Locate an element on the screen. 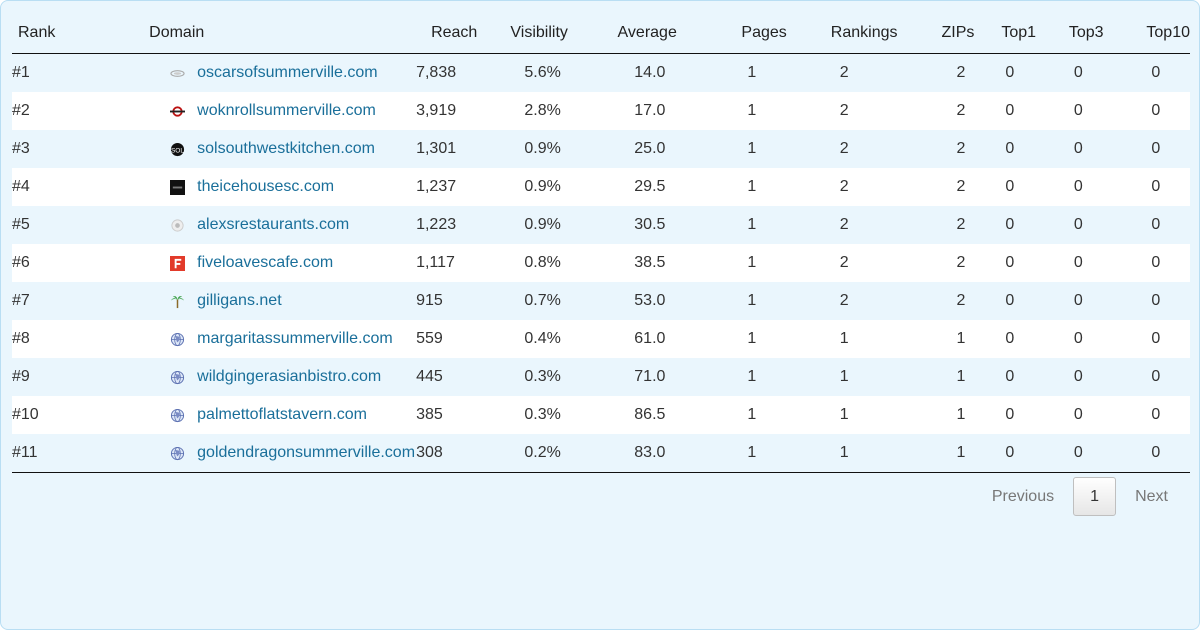  current-page-button: 1 is located at coordinates (1095, 496).